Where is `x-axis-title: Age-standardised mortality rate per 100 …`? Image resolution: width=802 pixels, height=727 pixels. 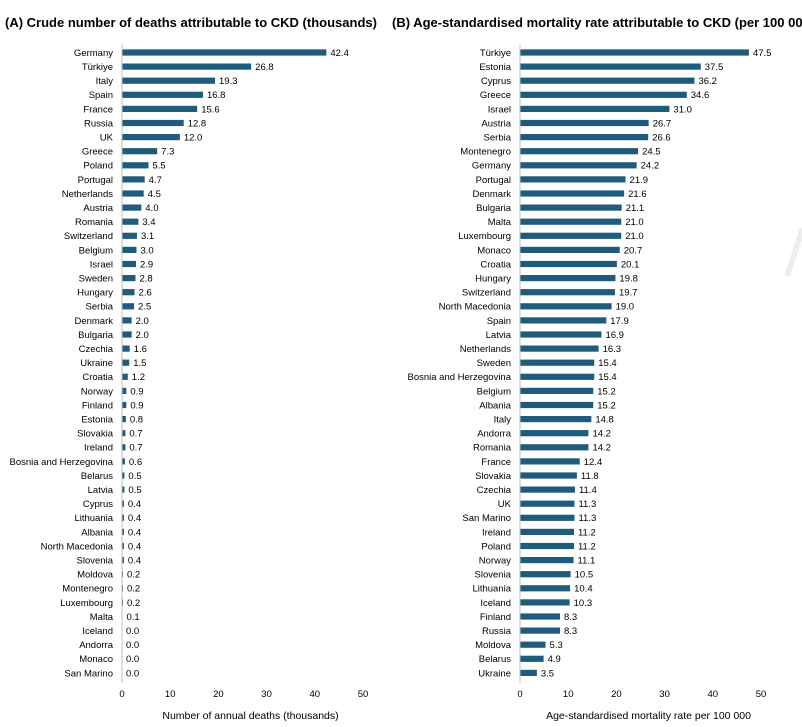
x-axis-title: Age-standardised mortality rate per 100 … is located at coordinates (648, 716).